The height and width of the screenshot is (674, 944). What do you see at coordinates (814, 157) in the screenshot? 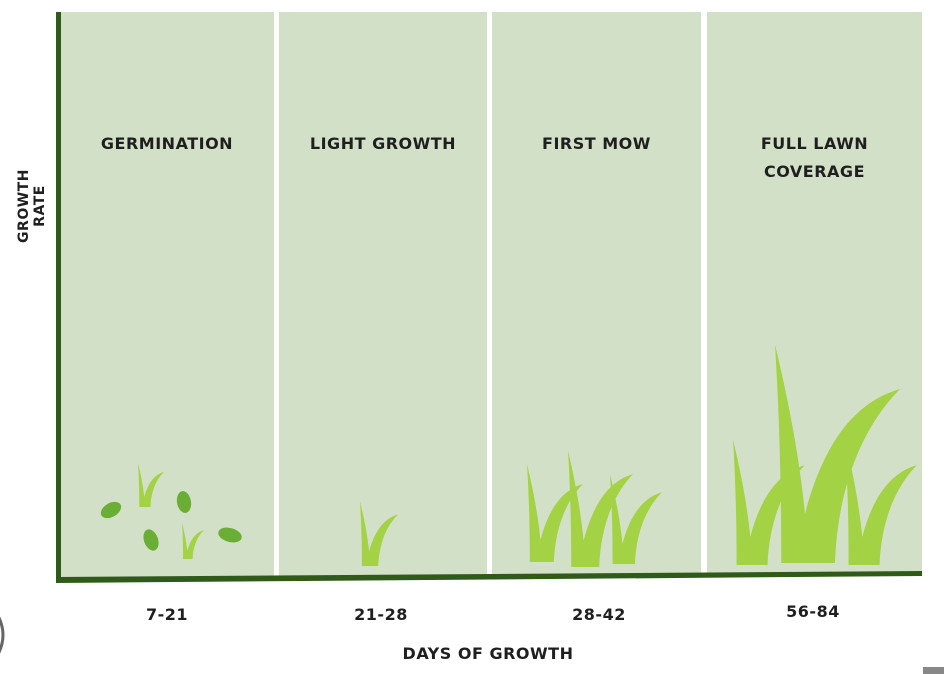
I see `stage-title-full-lawn: FULL LAWN COVERAGE` at bounding box center [814, 157].